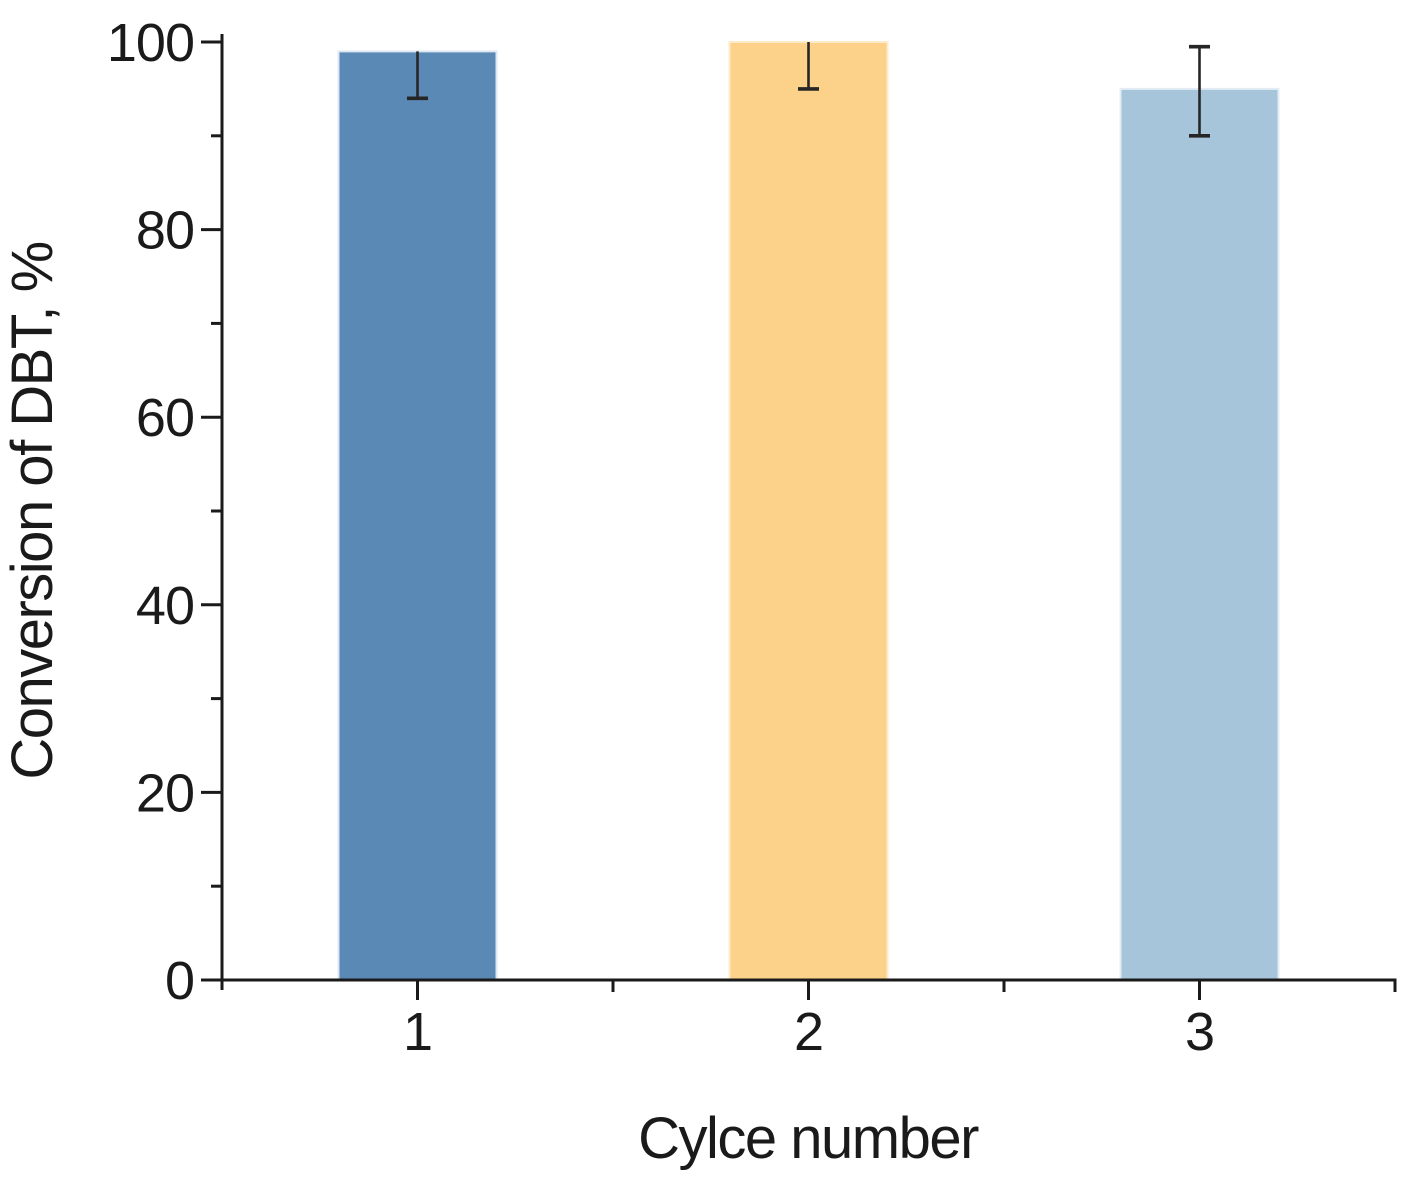 This screenshot has height=1183, width=1415. Describe the element at coordinates (417, 1032) in the screenshot. I see `x-tick-label: 1` at that location.